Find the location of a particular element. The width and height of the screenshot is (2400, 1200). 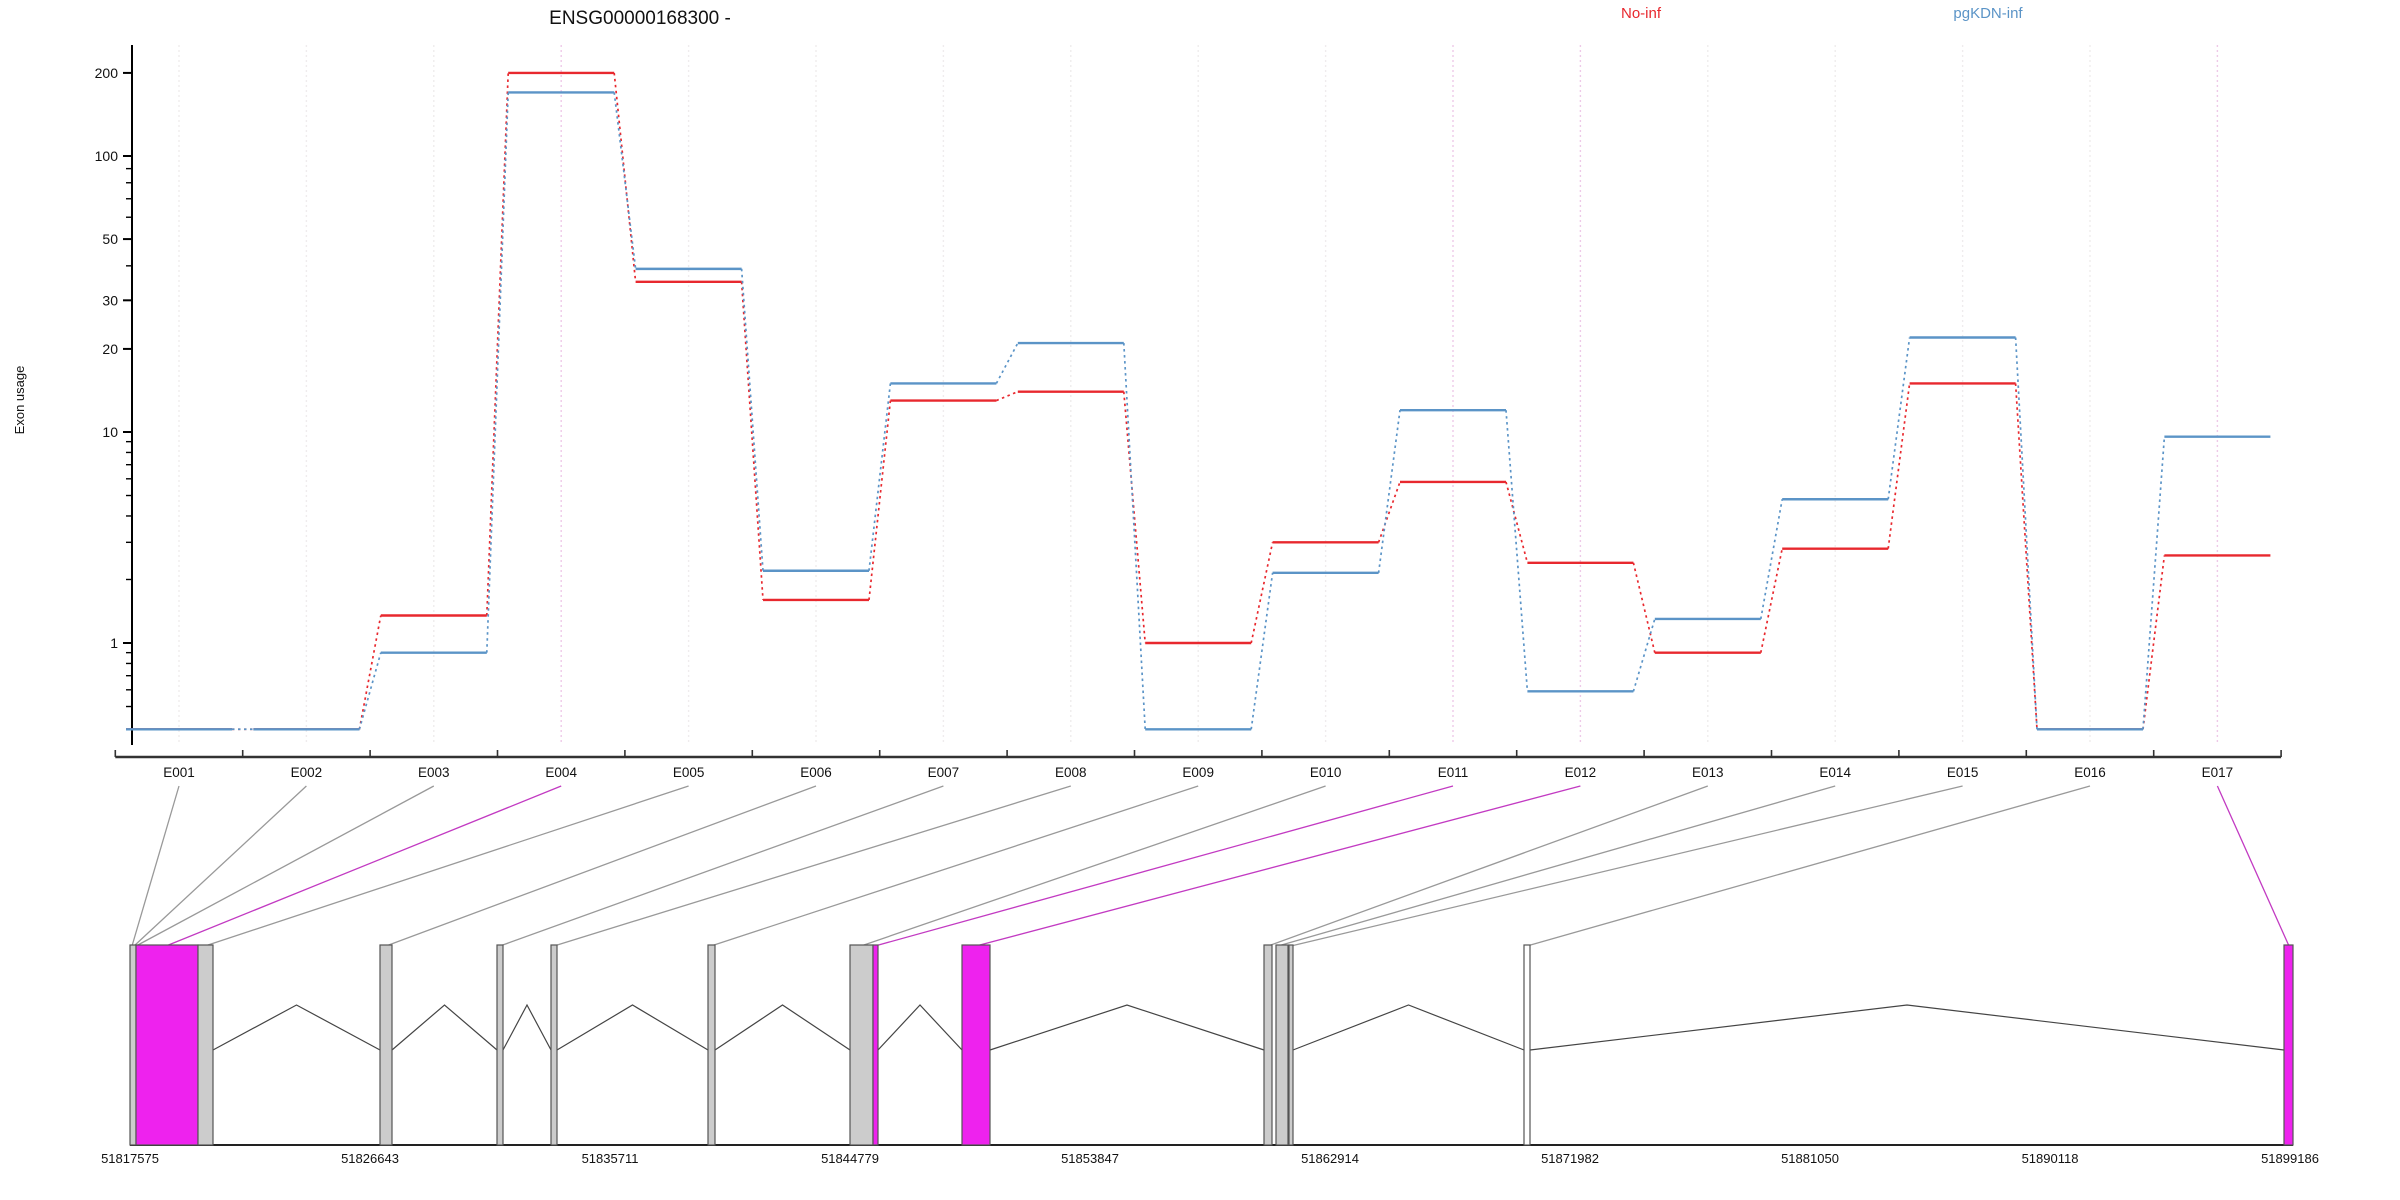

connector-E017 is located at coordinates (2253, 866).